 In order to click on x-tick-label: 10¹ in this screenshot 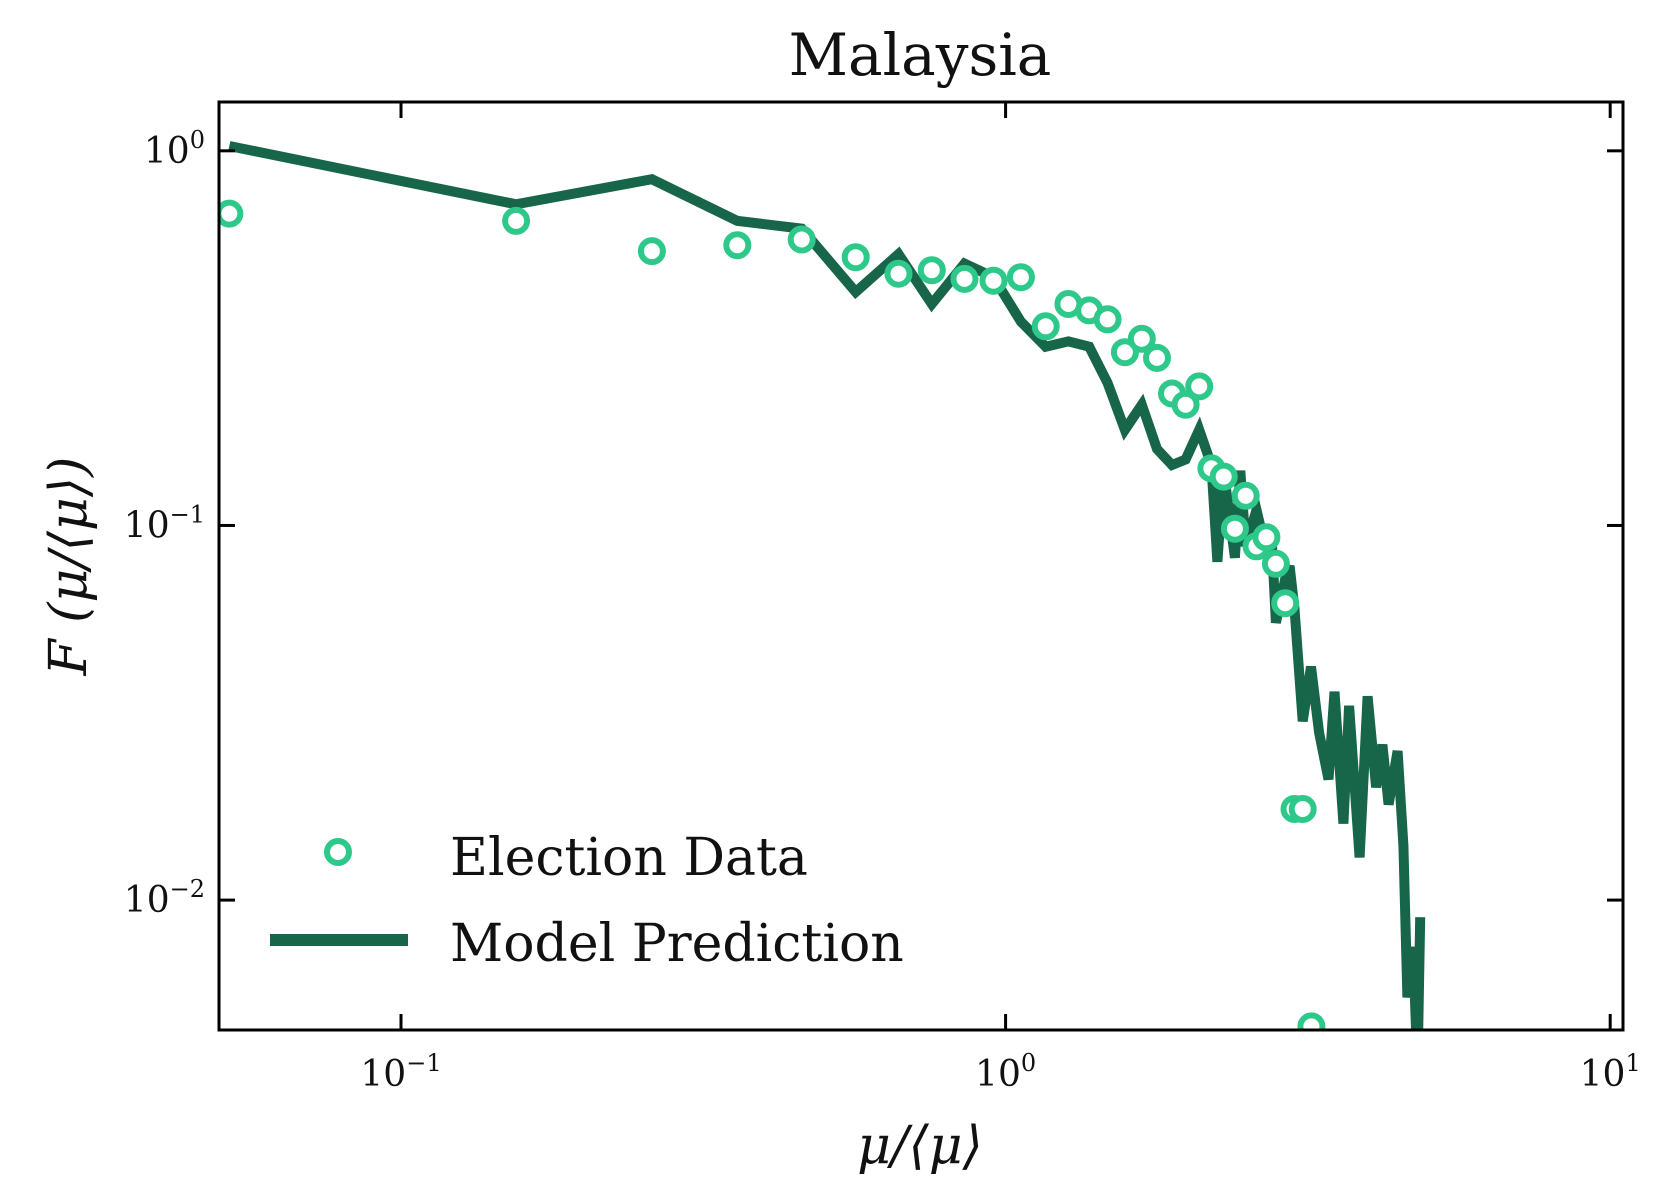, I will do `click(1610, 1072)`.